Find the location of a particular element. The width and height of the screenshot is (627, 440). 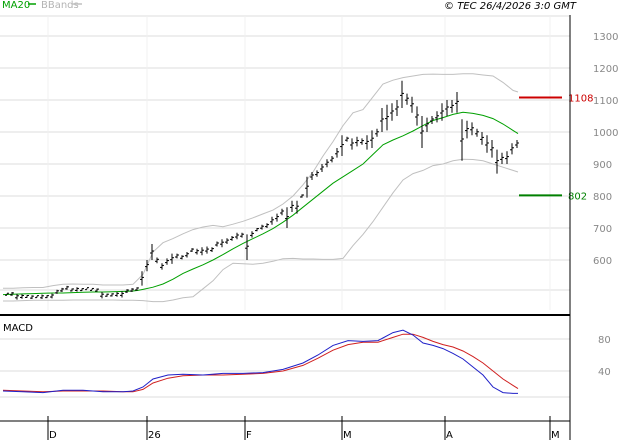

price-y-tick: 1300 is located at coordinates (605, 37).